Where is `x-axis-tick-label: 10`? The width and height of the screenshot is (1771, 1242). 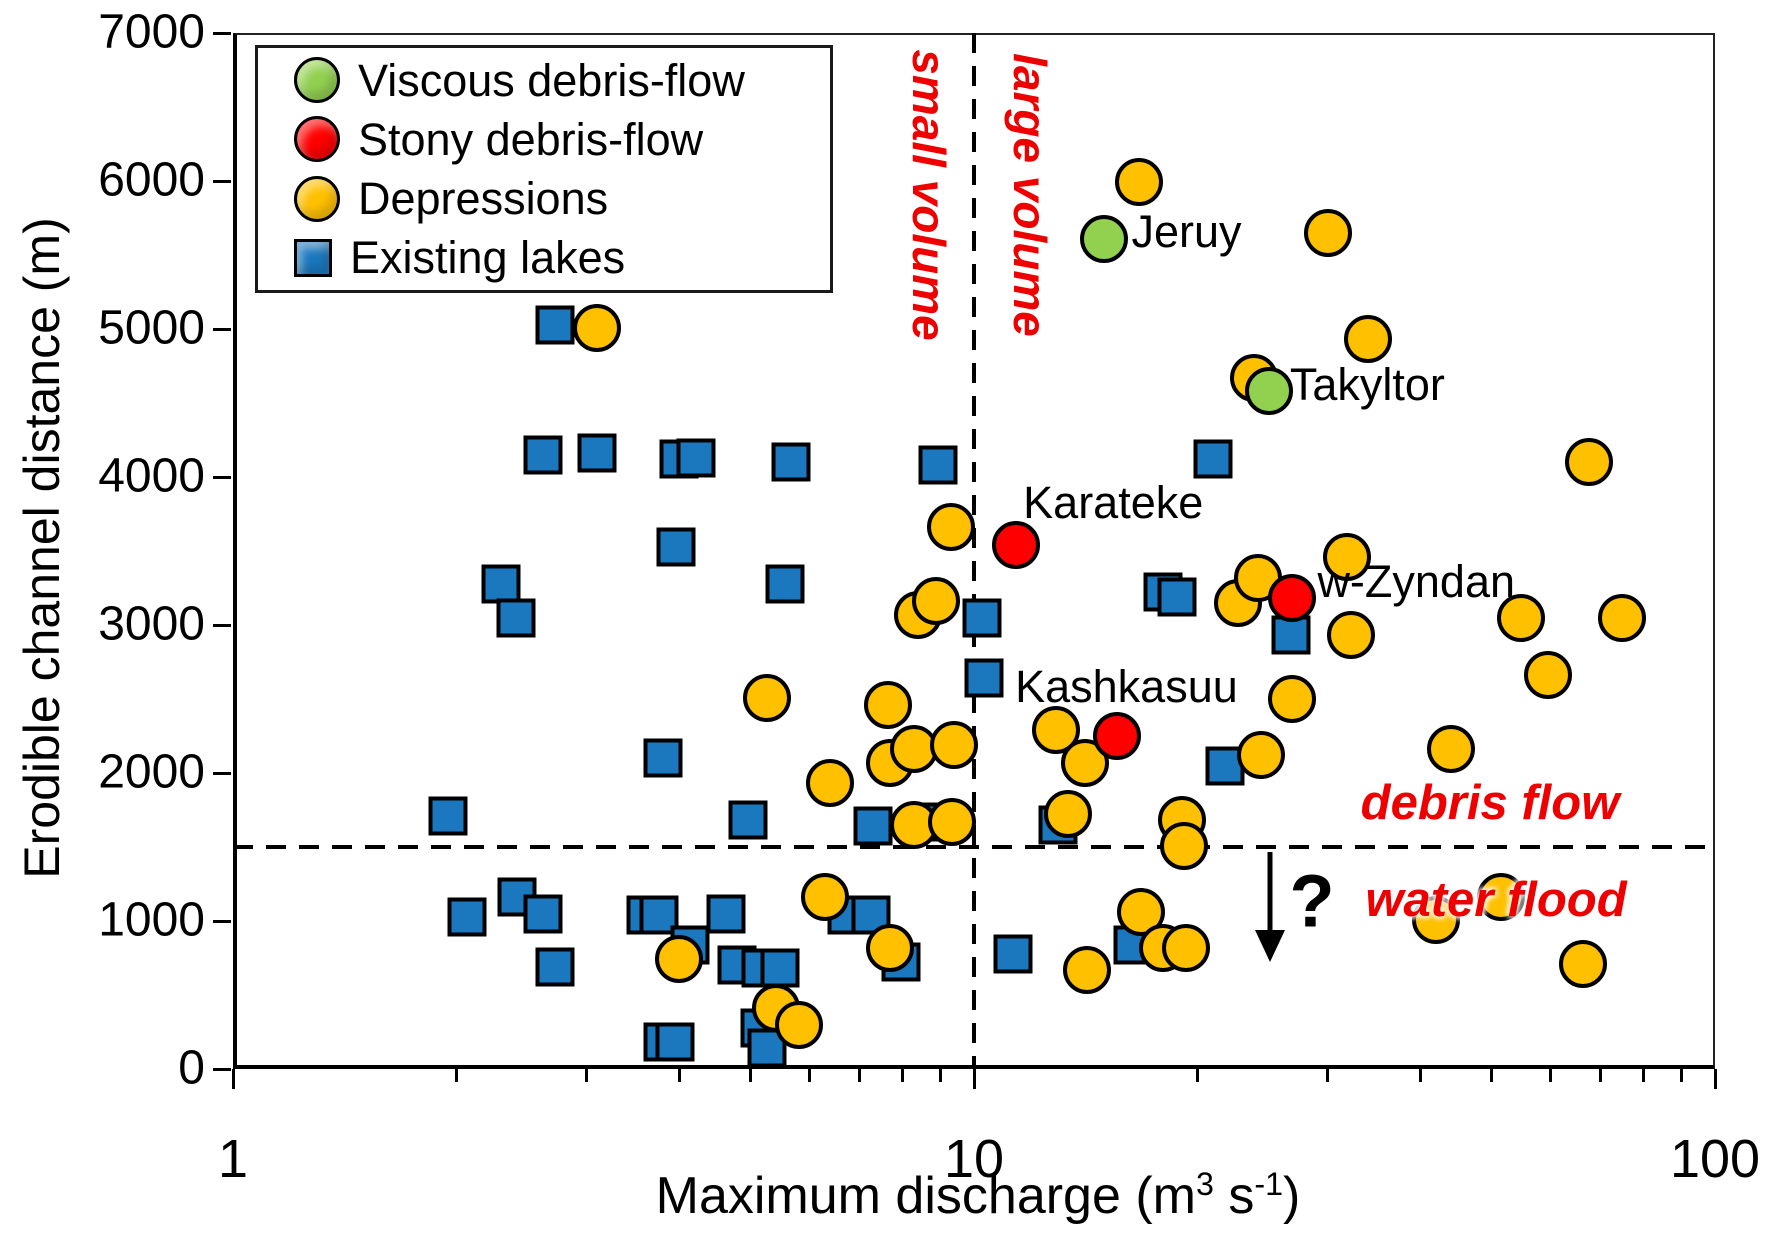
x-axis-tick-label: 10 is located at coordinates (974, 1159).